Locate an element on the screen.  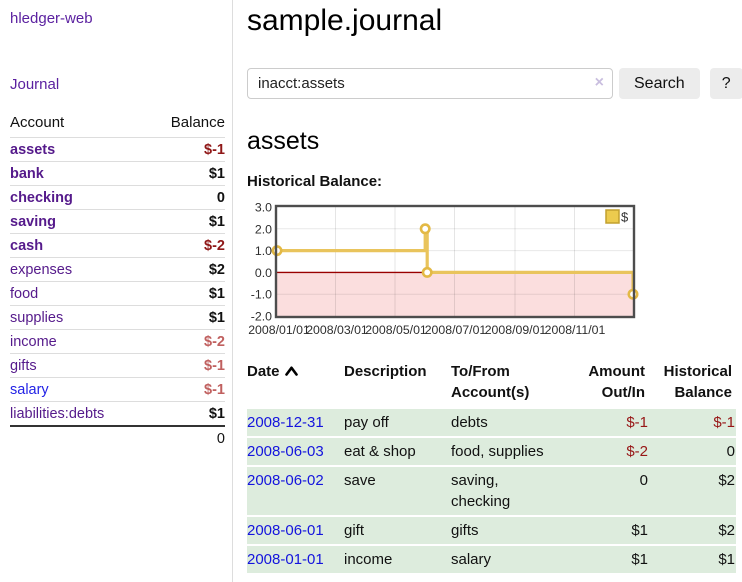
table-row: gifts $-1 is located at coordinates (117, 365).